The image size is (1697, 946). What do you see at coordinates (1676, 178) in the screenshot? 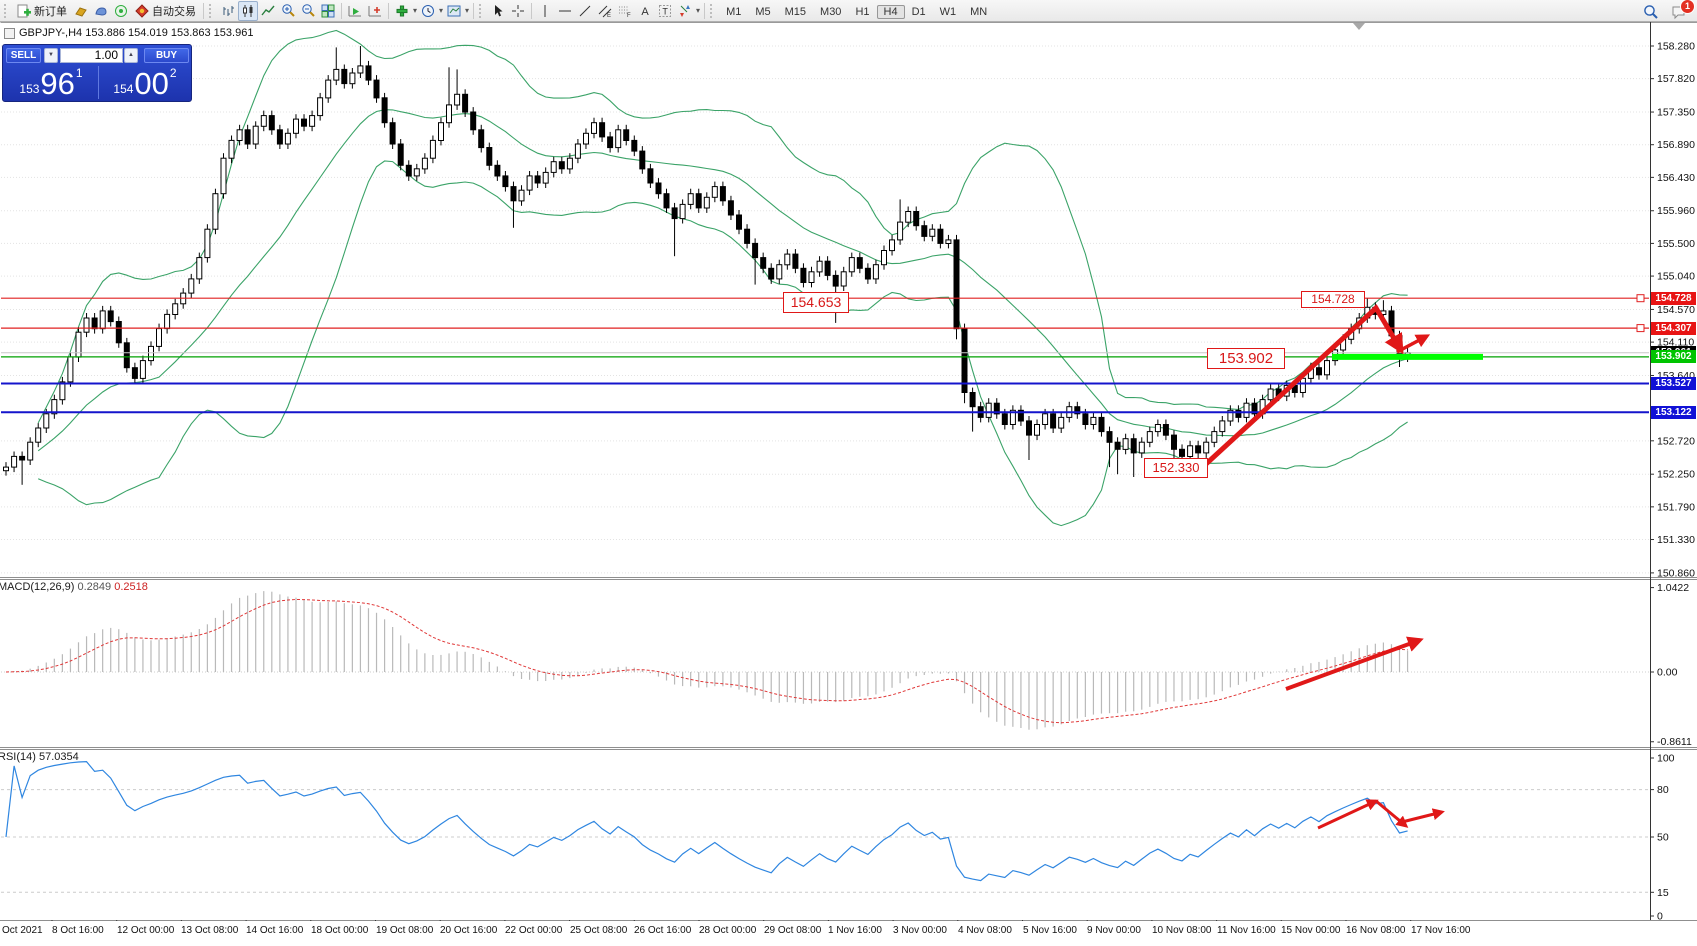
I see `svg-text: 156.430` at bounding box center [1676, 178].